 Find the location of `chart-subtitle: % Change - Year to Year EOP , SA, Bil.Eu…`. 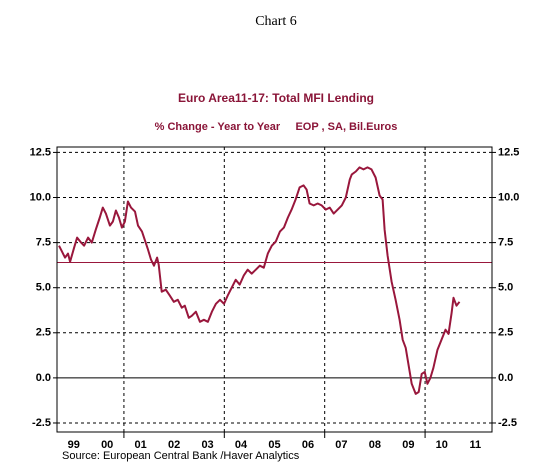

chart-subtitle: % Change - Year to Year EOP , SA, Bil.Eu… is located at coordinates (276, 127).